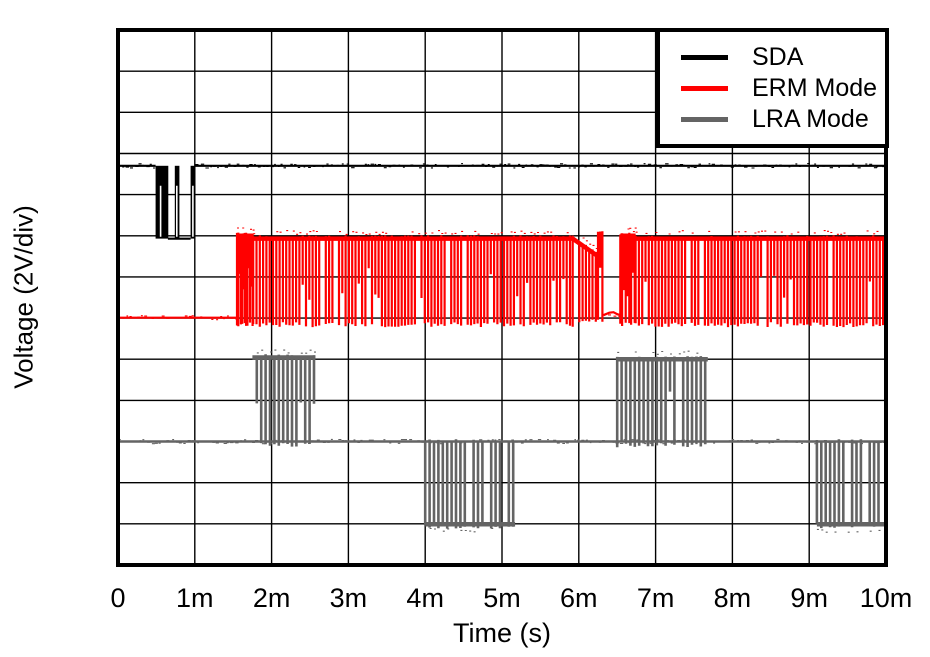  What do you see at coordinates (502, 598) in the screenshot?
I see `x-tick-label: 5m` at bounding box center [502, 598].